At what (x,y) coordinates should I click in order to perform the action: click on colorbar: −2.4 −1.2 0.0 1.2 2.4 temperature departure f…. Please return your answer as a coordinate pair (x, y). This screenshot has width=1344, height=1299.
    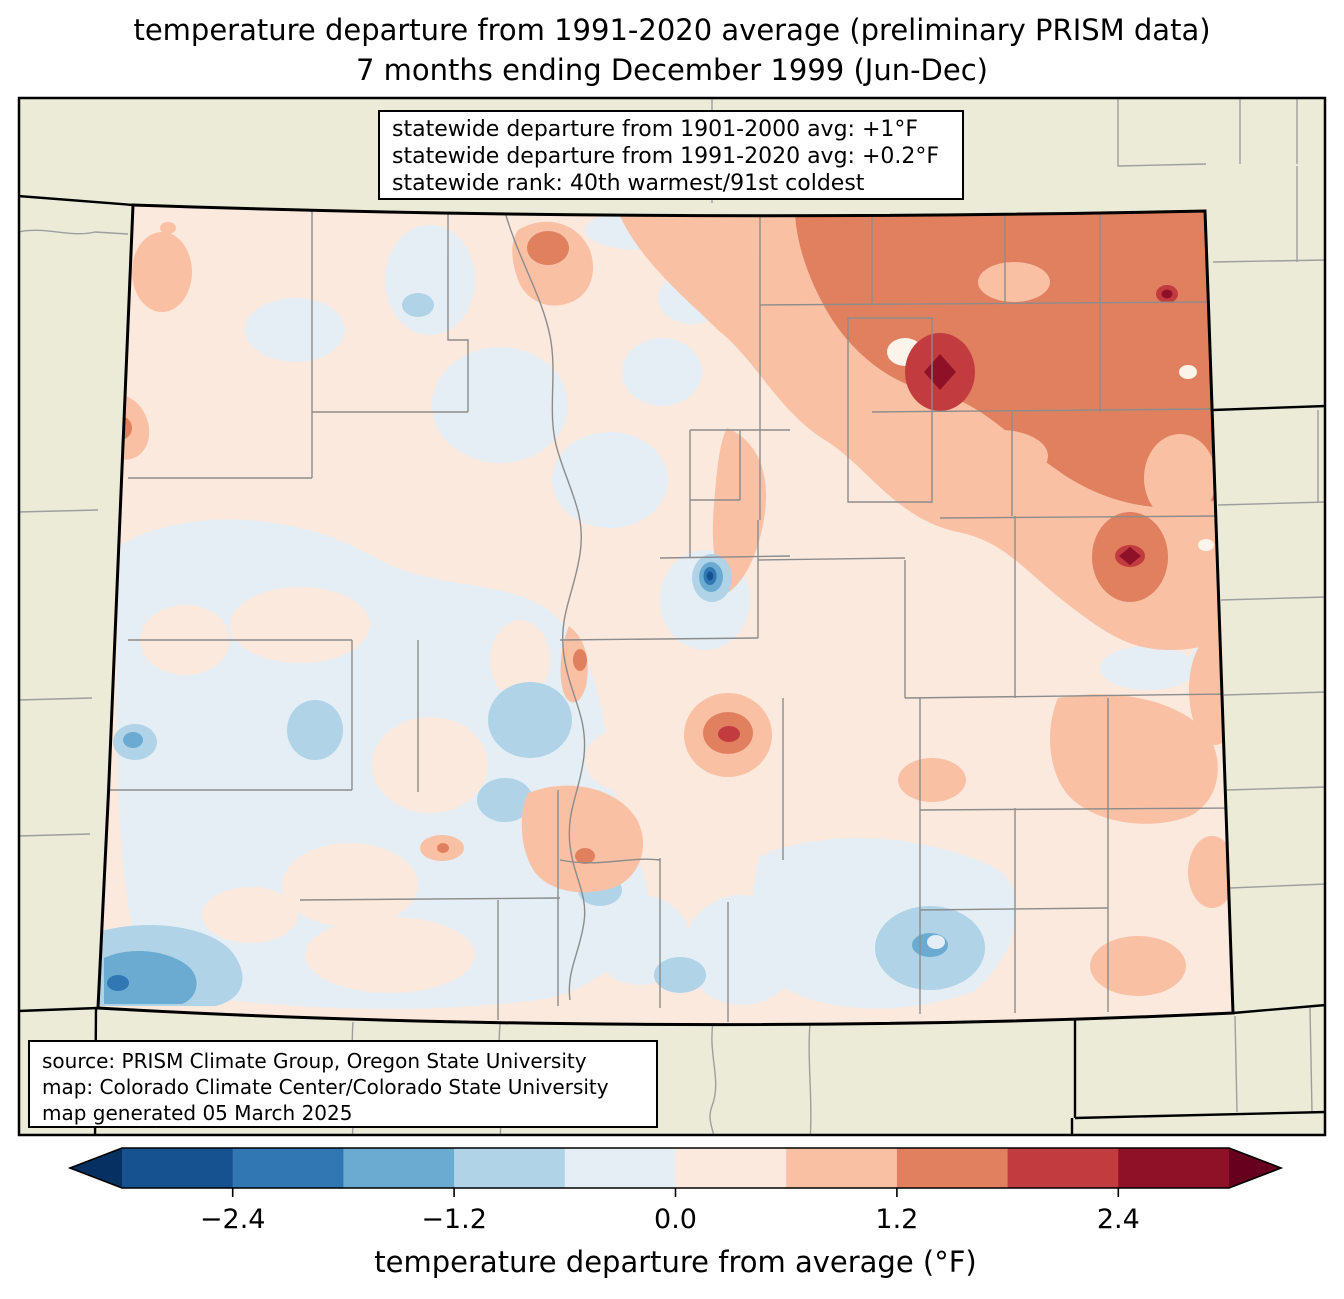
    Looking at the image, I should click on (672, 1219).